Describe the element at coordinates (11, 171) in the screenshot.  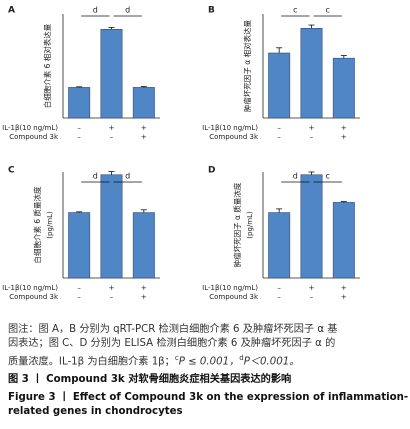
I see `panel-label: C` at that location.